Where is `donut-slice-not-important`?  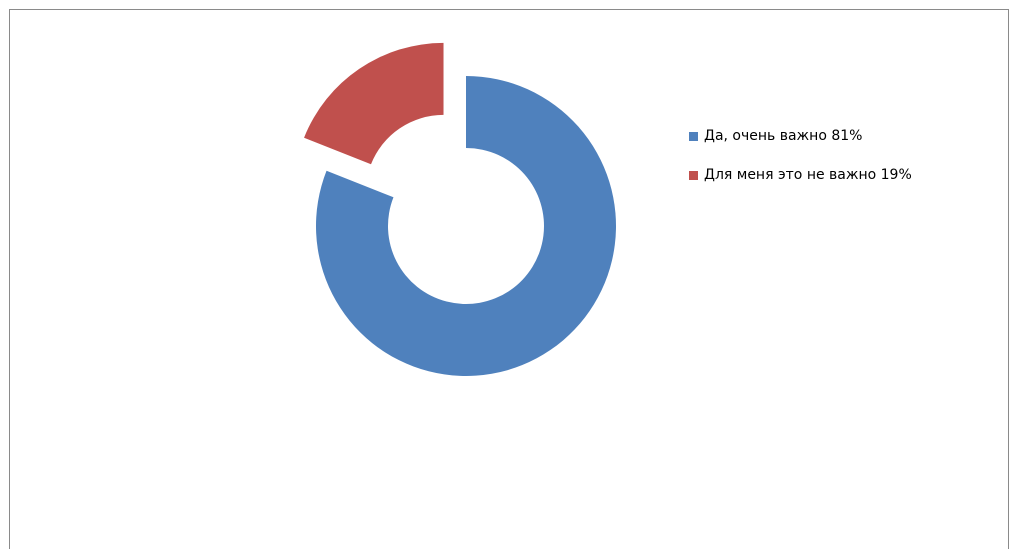 donut-slice-not-important is located at coordinates (374, 103).